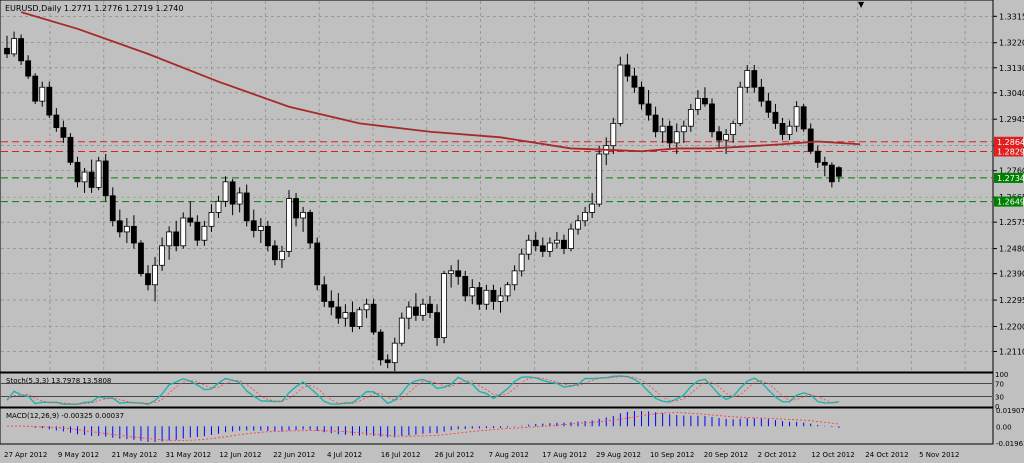  What do you see at coordinates (422, 390) in the screenshot?
I see `stoch-main-line` at bounding box center [422, 390].